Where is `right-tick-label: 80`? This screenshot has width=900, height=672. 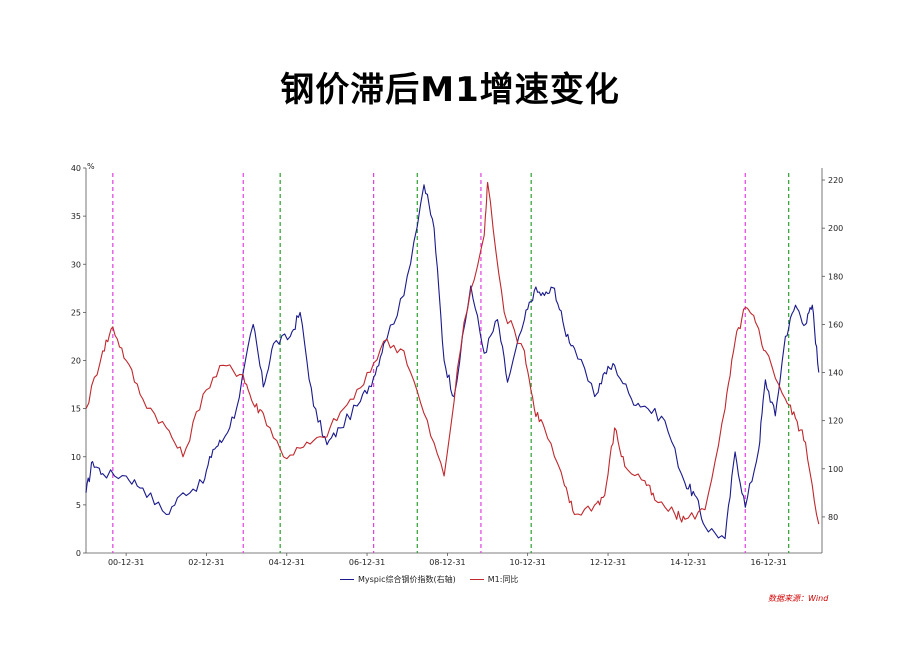 right-tick-label: 80 is located at coordinates (833, 517).